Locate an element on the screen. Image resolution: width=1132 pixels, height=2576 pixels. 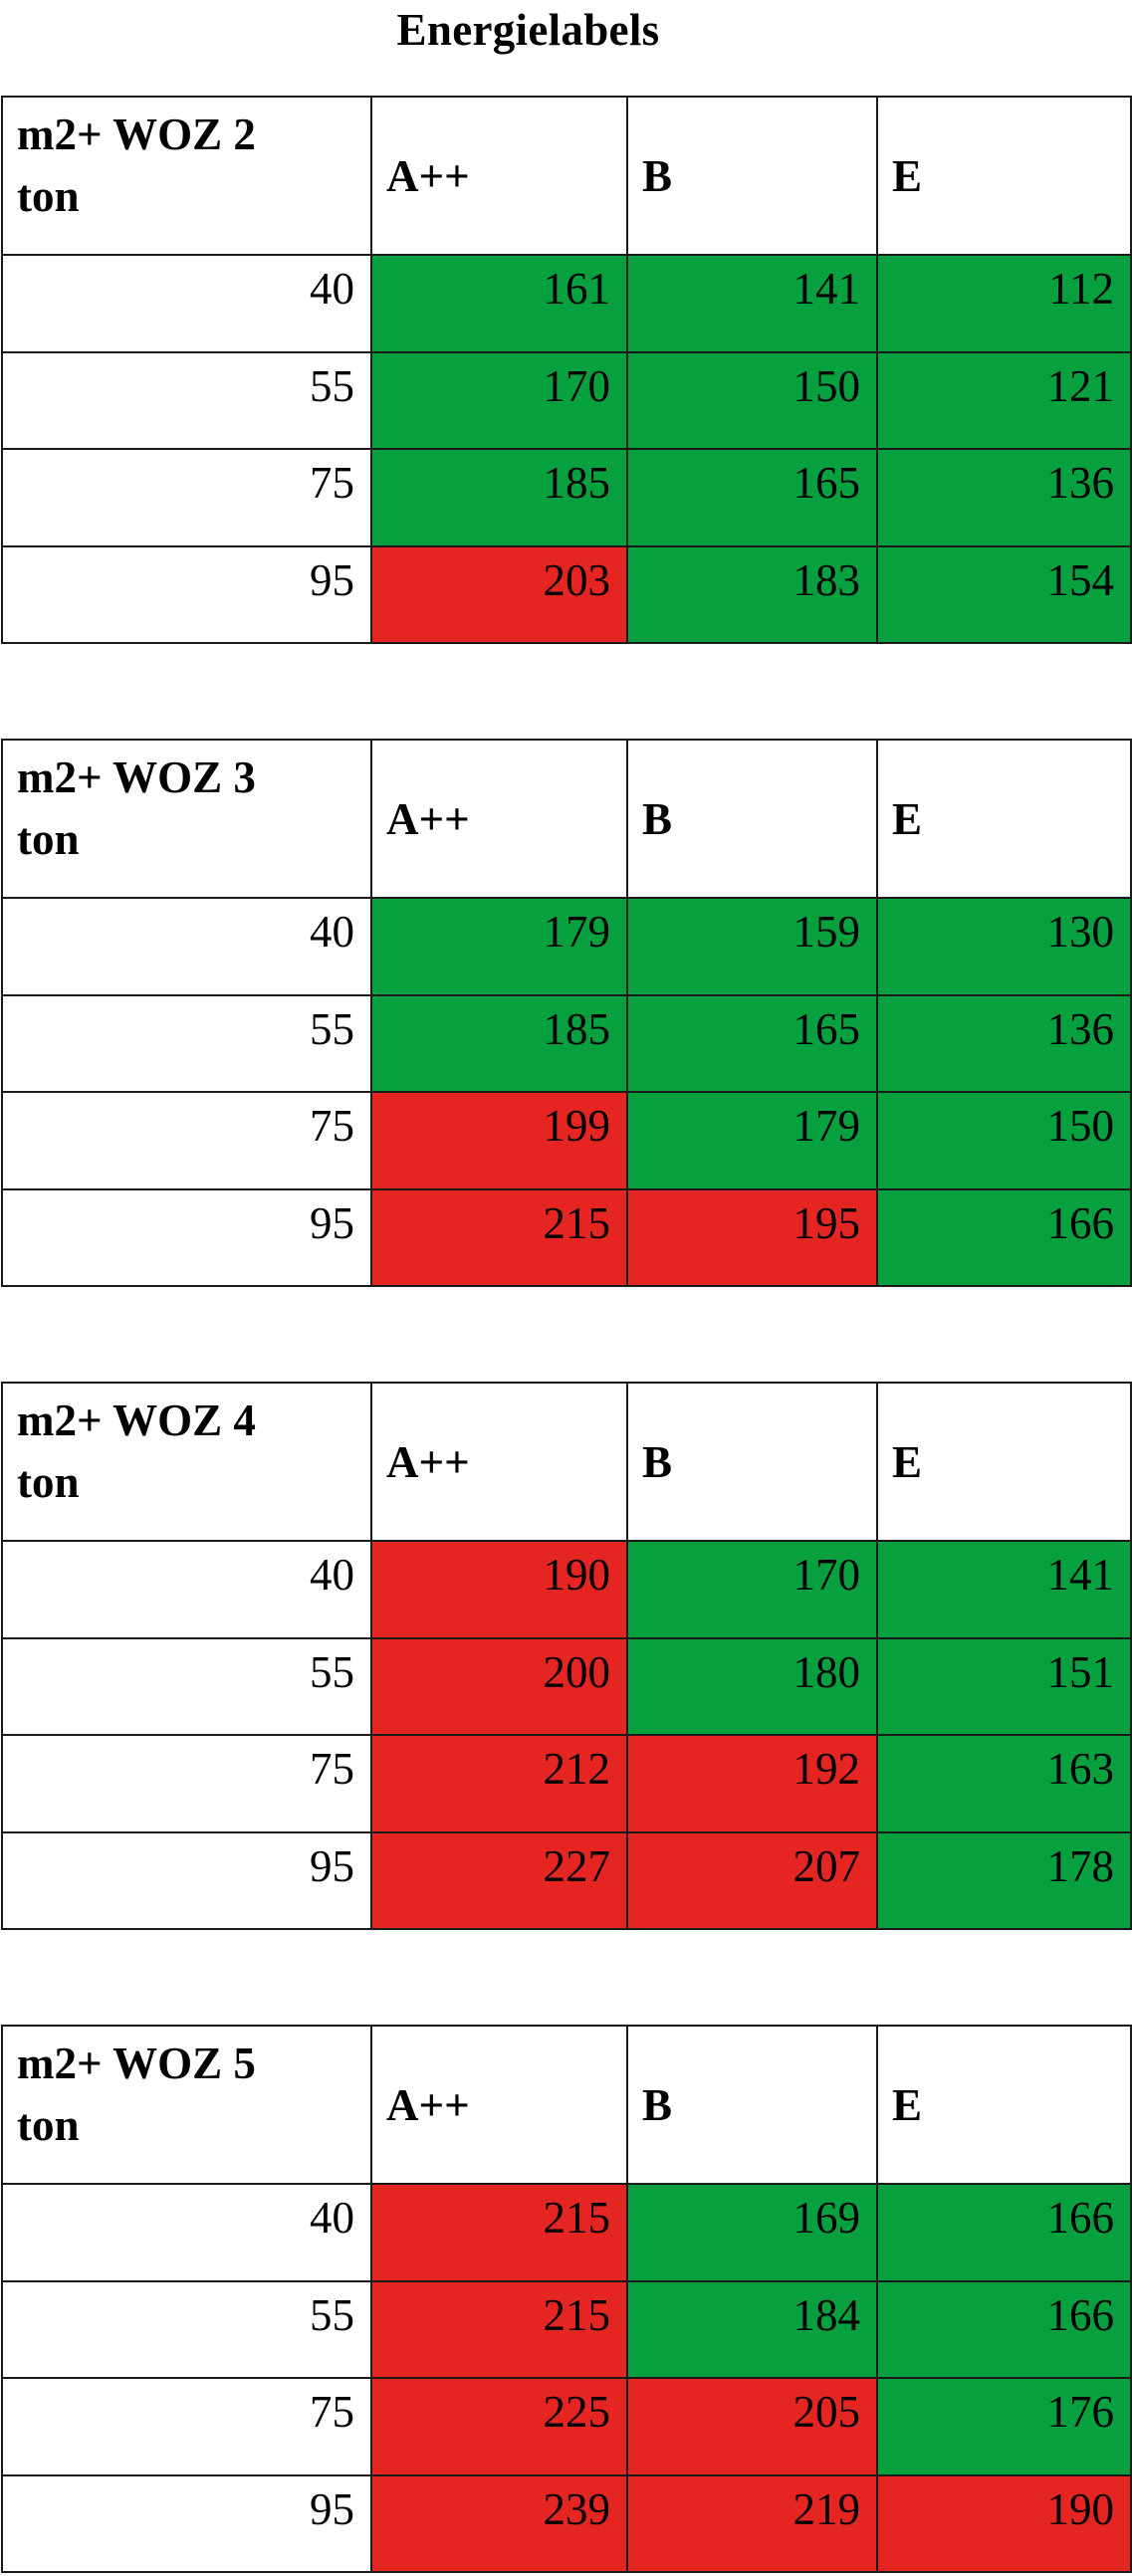
table-row: 95 215 195 166 is located at coordinates (567, 1237).